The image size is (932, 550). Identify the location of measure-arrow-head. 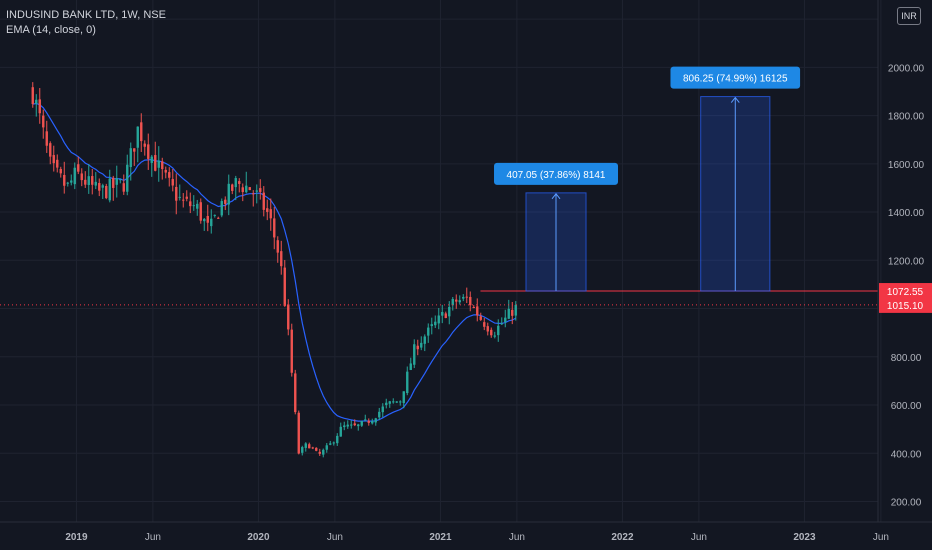
(556, 196).